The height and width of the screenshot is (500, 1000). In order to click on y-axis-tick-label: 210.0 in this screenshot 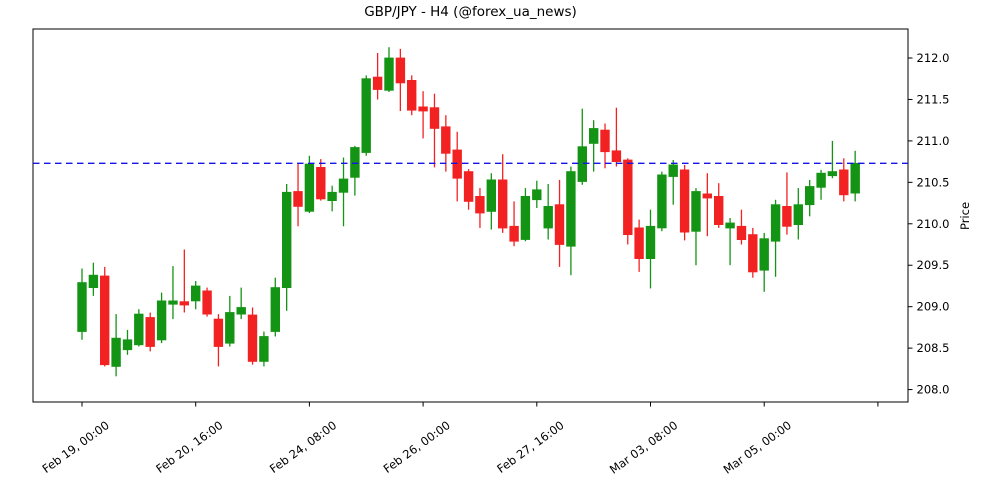, I will do `click(933, 224)`.